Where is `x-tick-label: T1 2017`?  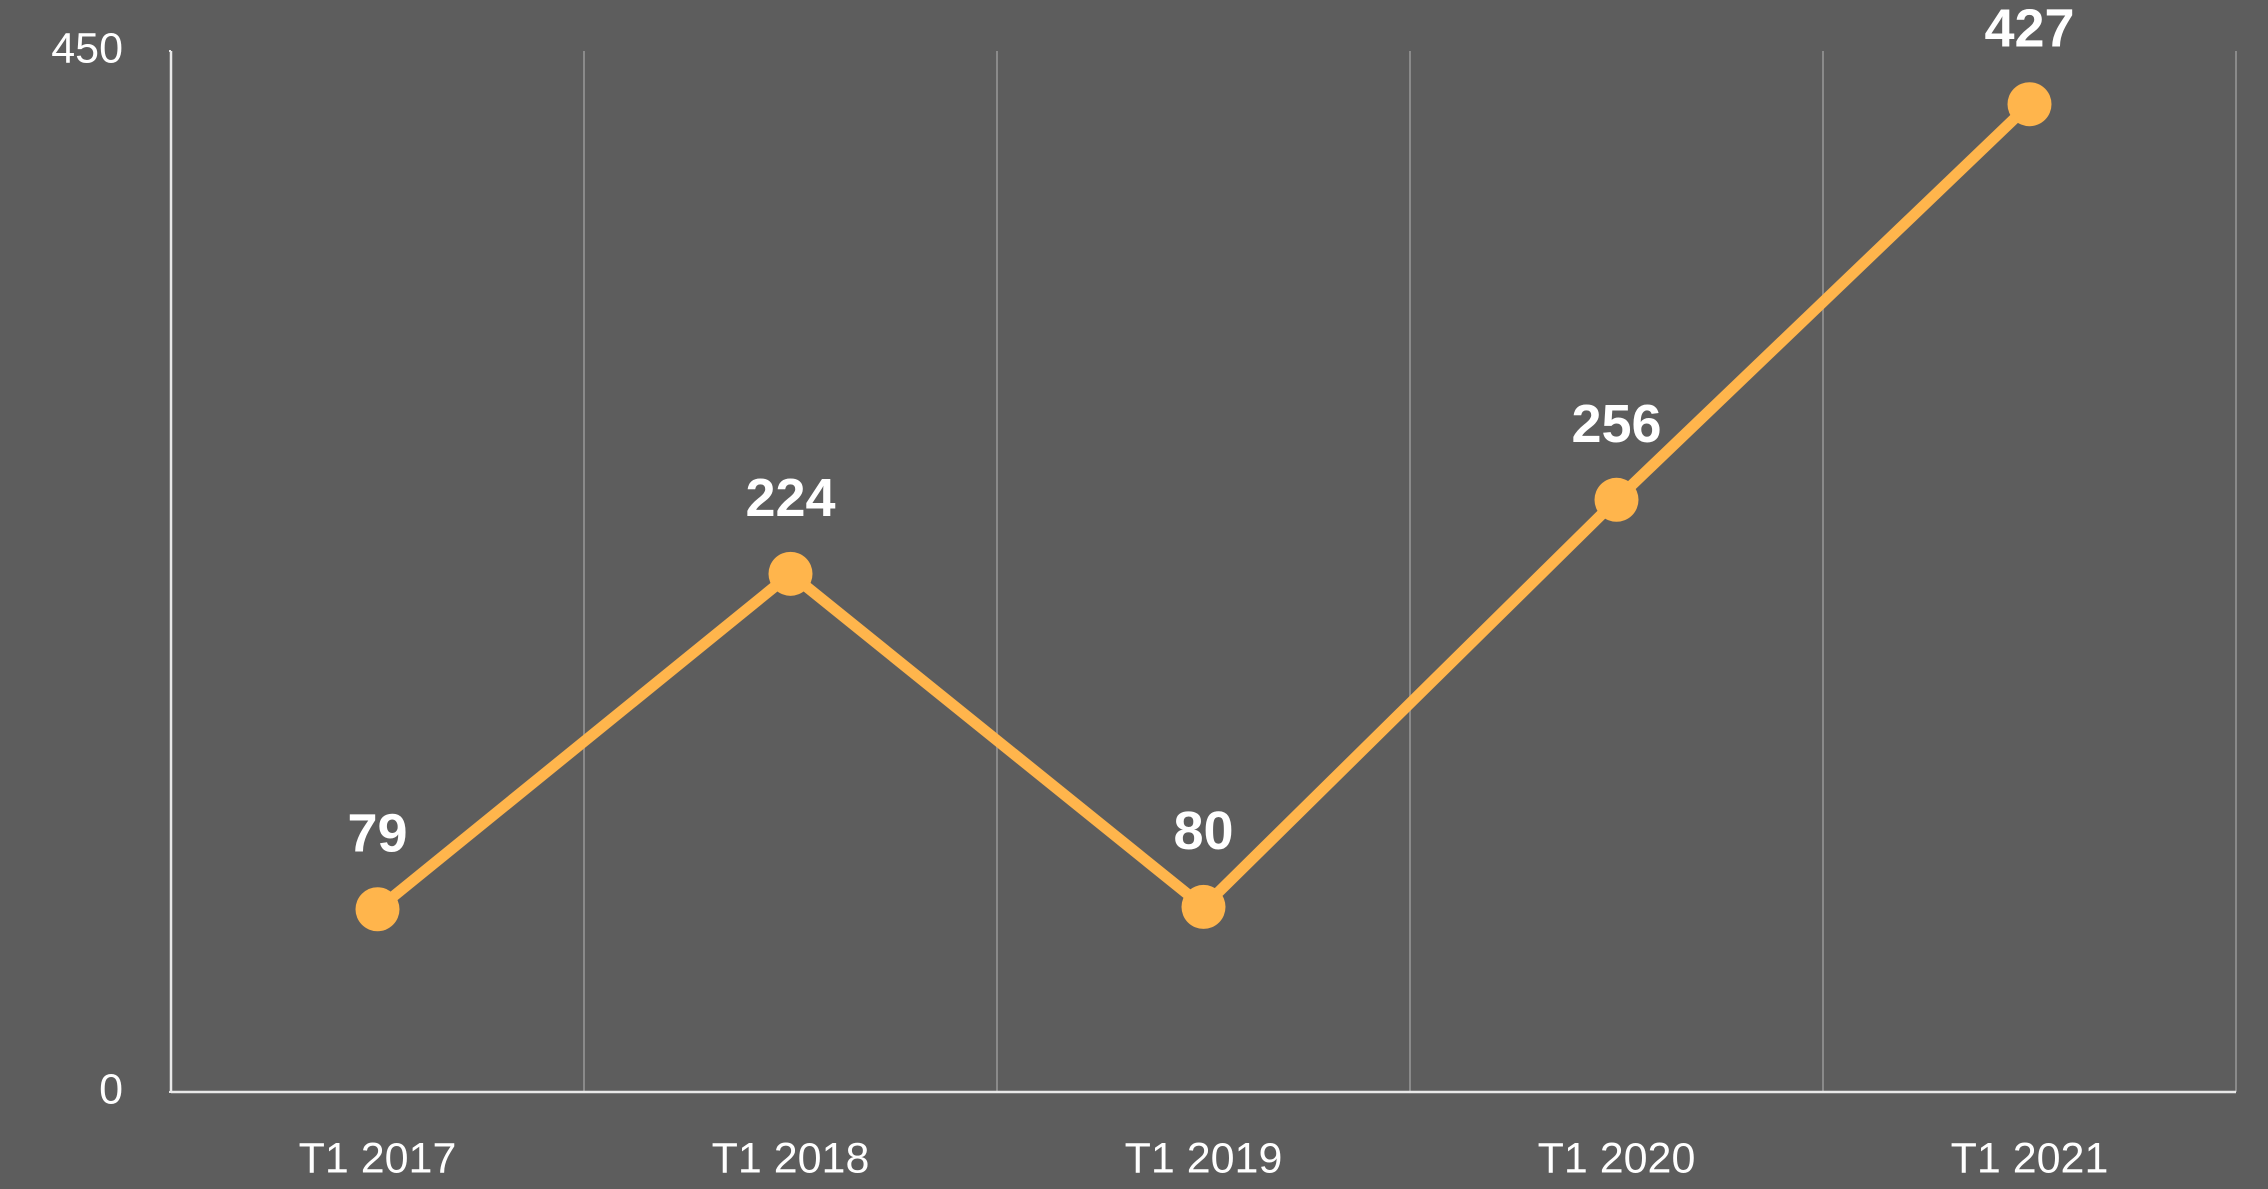
x-tick-label: T1 2017 is located at coordinates (378, 1158).